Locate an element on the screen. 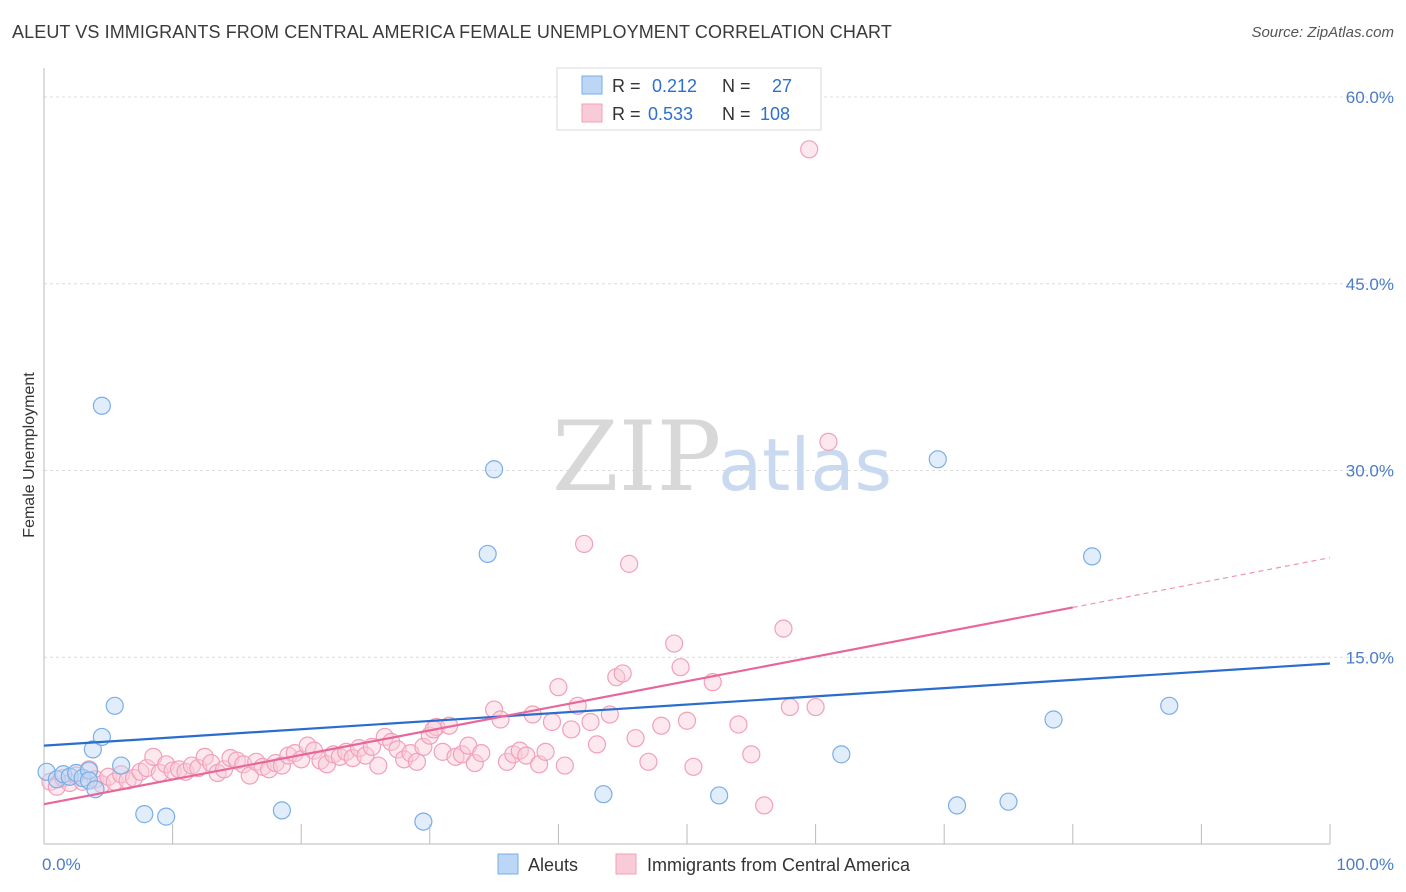  y-tick-label-3: 60.0% is located at coordinates (1370, 97).